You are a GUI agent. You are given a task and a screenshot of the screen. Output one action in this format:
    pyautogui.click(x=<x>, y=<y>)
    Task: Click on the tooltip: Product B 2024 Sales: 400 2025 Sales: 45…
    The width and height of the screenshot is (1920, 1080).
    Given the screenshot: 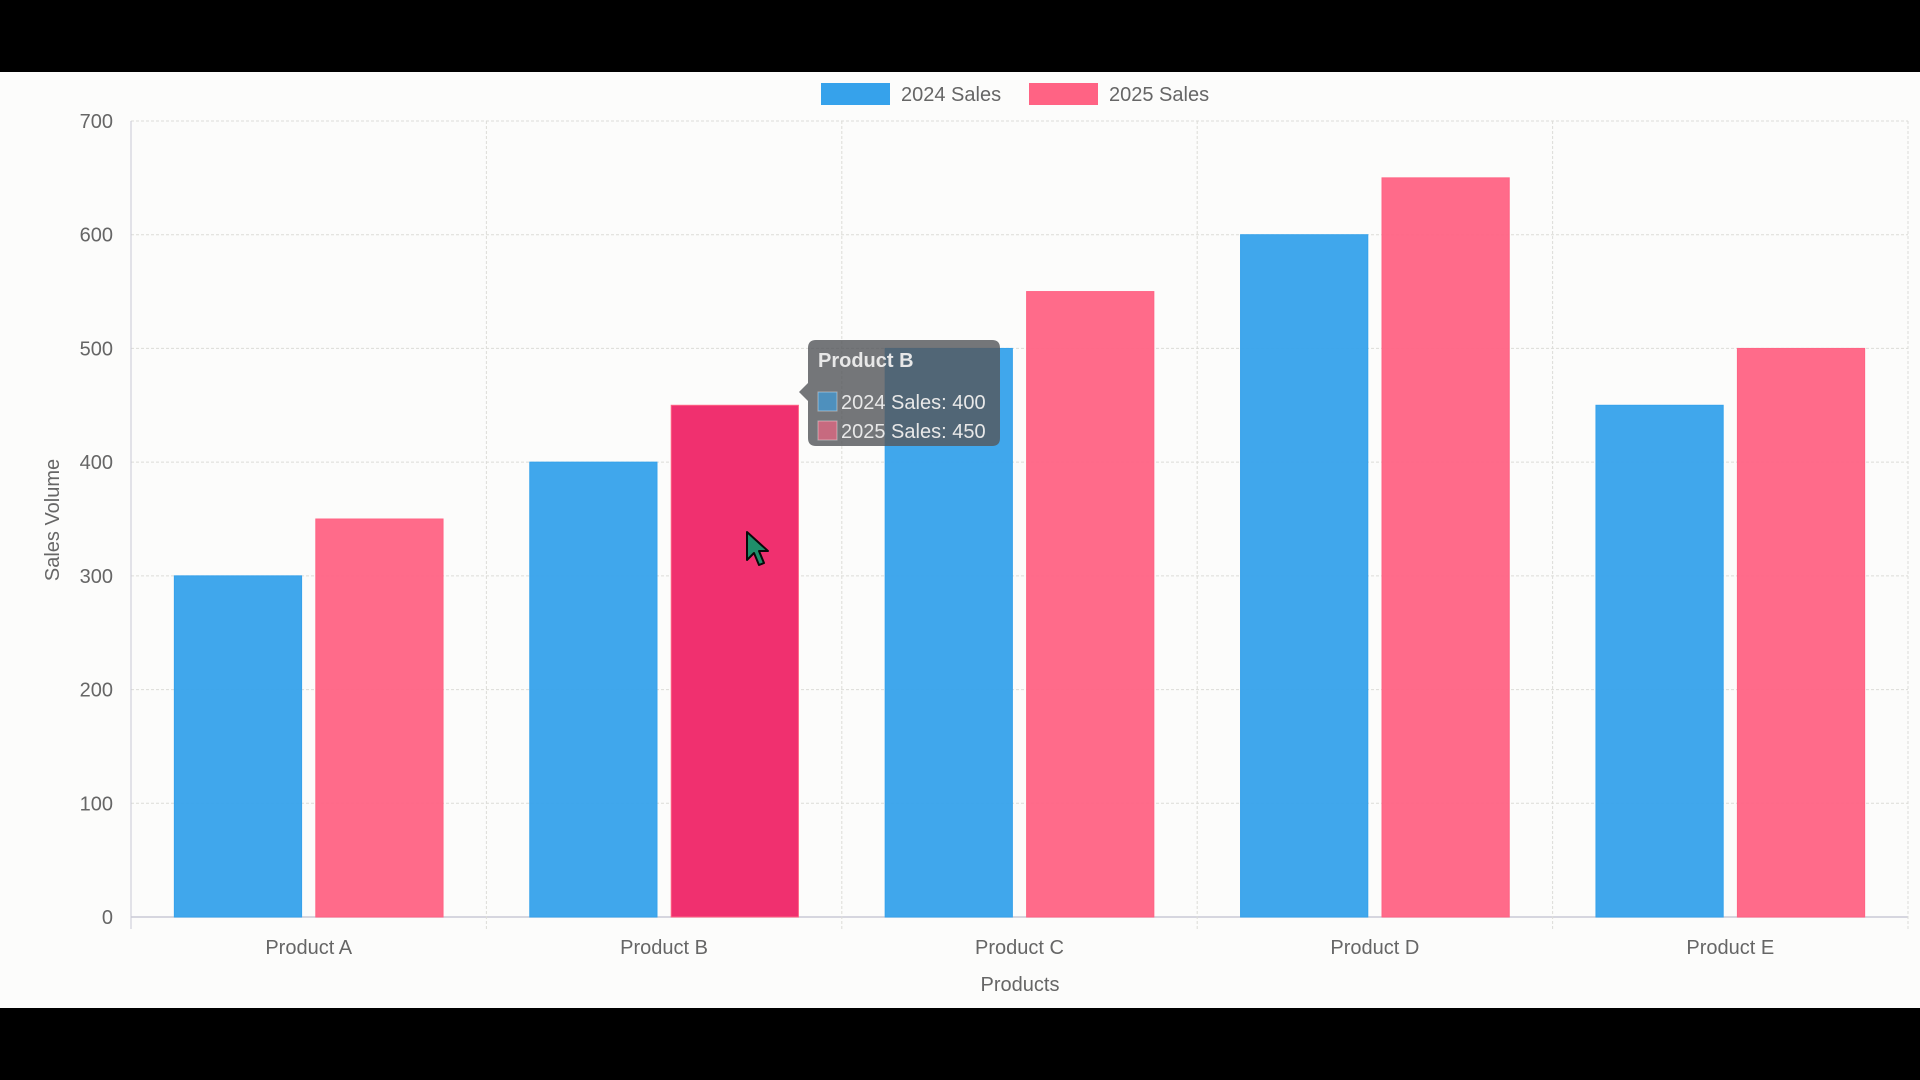 What is the action you would take?
    pyautogui.click(x=899, y=393)
    